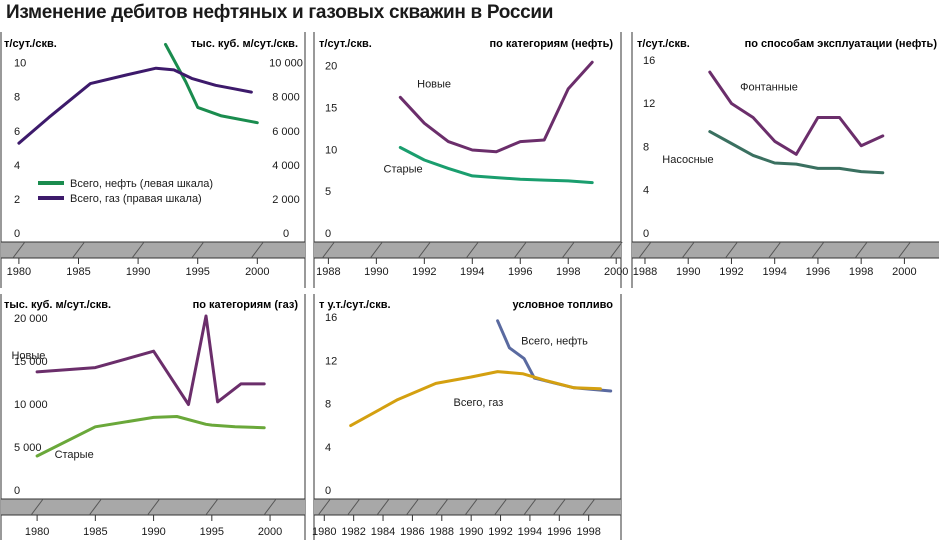 This screenshot has height=541, width=940. I want to click on x-tick-label: 1994, so click(530, 532).